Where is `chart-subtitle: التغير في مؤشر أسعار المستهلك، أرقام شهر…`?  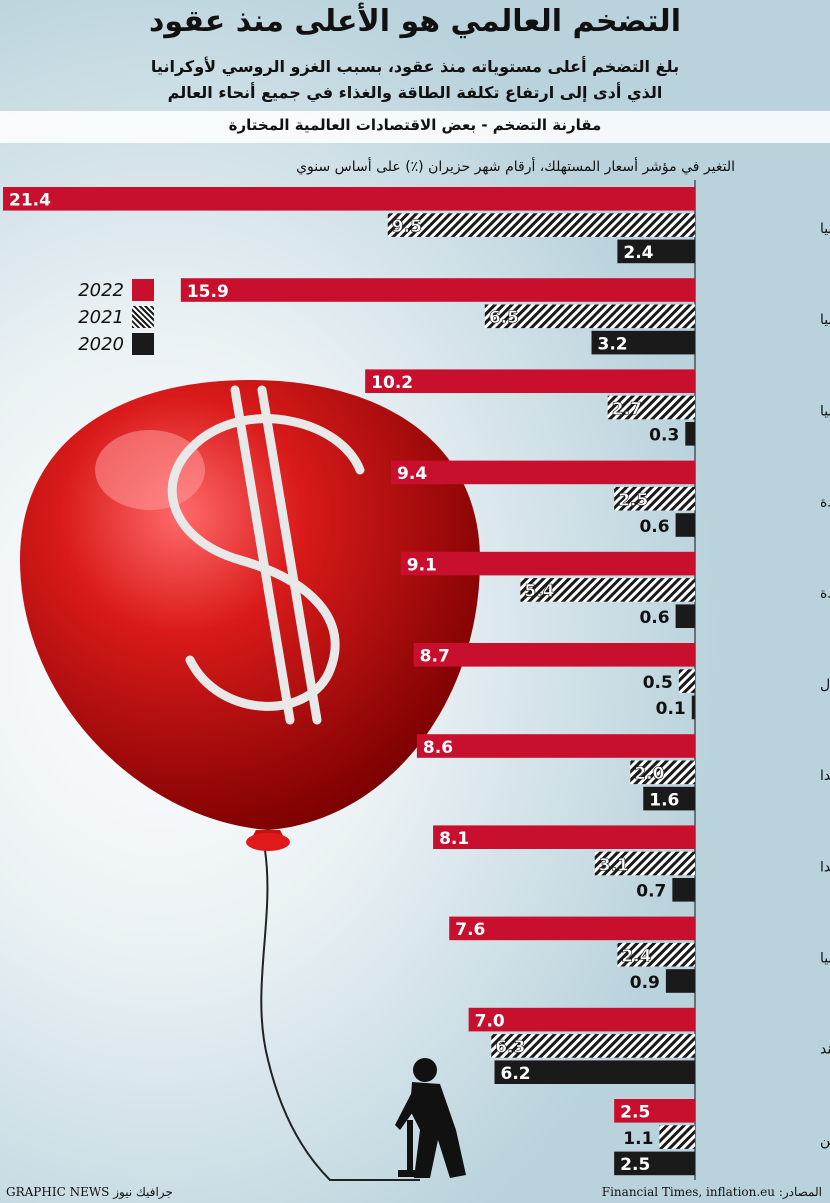 chart-subtitle: التغير في مؤشر أسعار المستهلك، أرقام شهر… is located at coordinates (515, 167).